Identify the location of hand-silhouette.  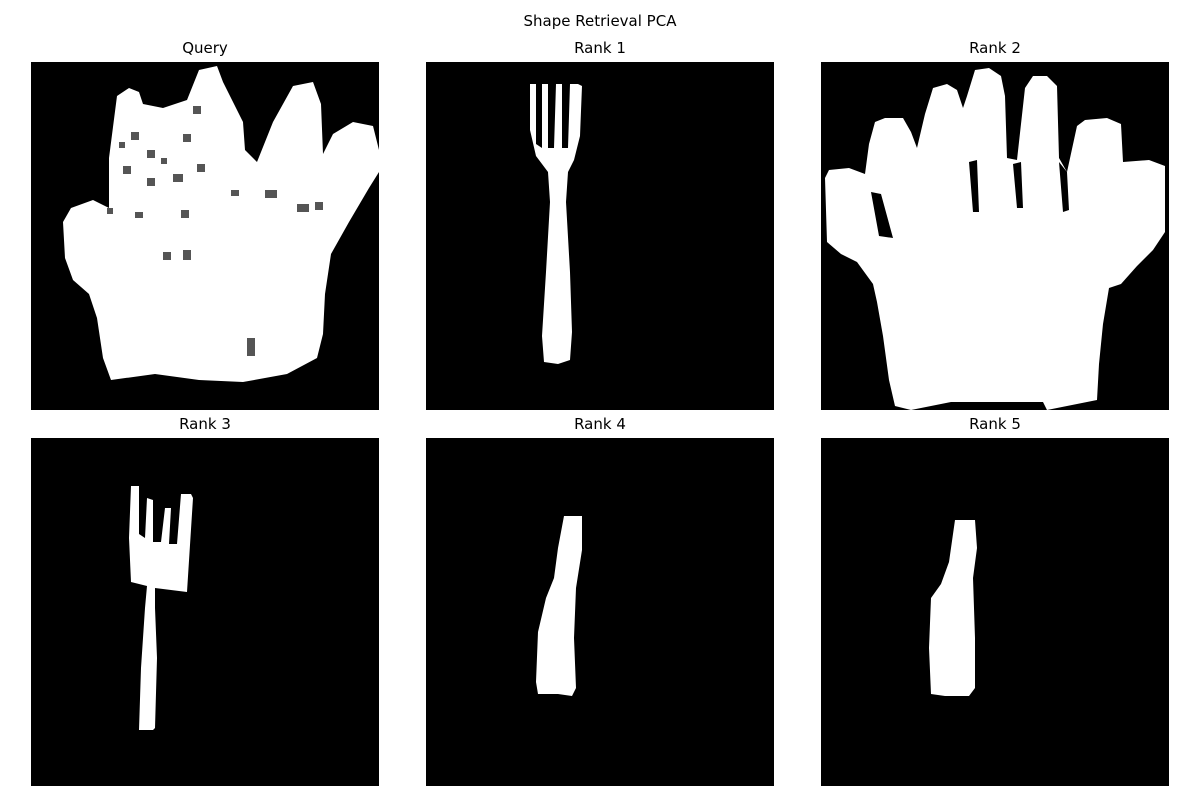
(995, 236).